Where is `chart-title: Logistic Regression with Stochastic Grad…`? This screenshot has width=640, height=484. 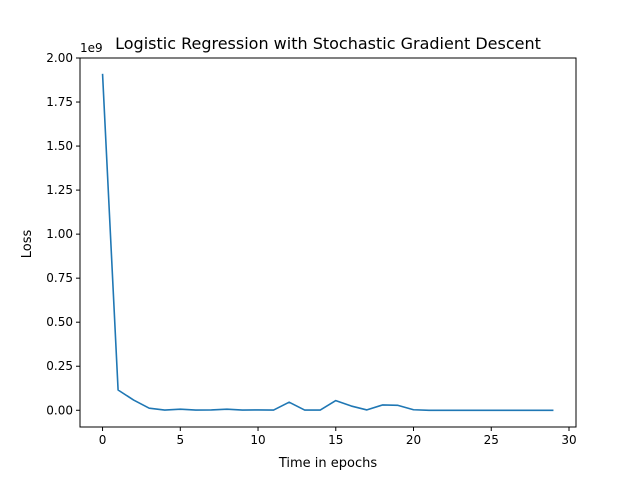
chart-title: Logistic Regression with Stochastic Grad… is located at coordinates (328, 43).